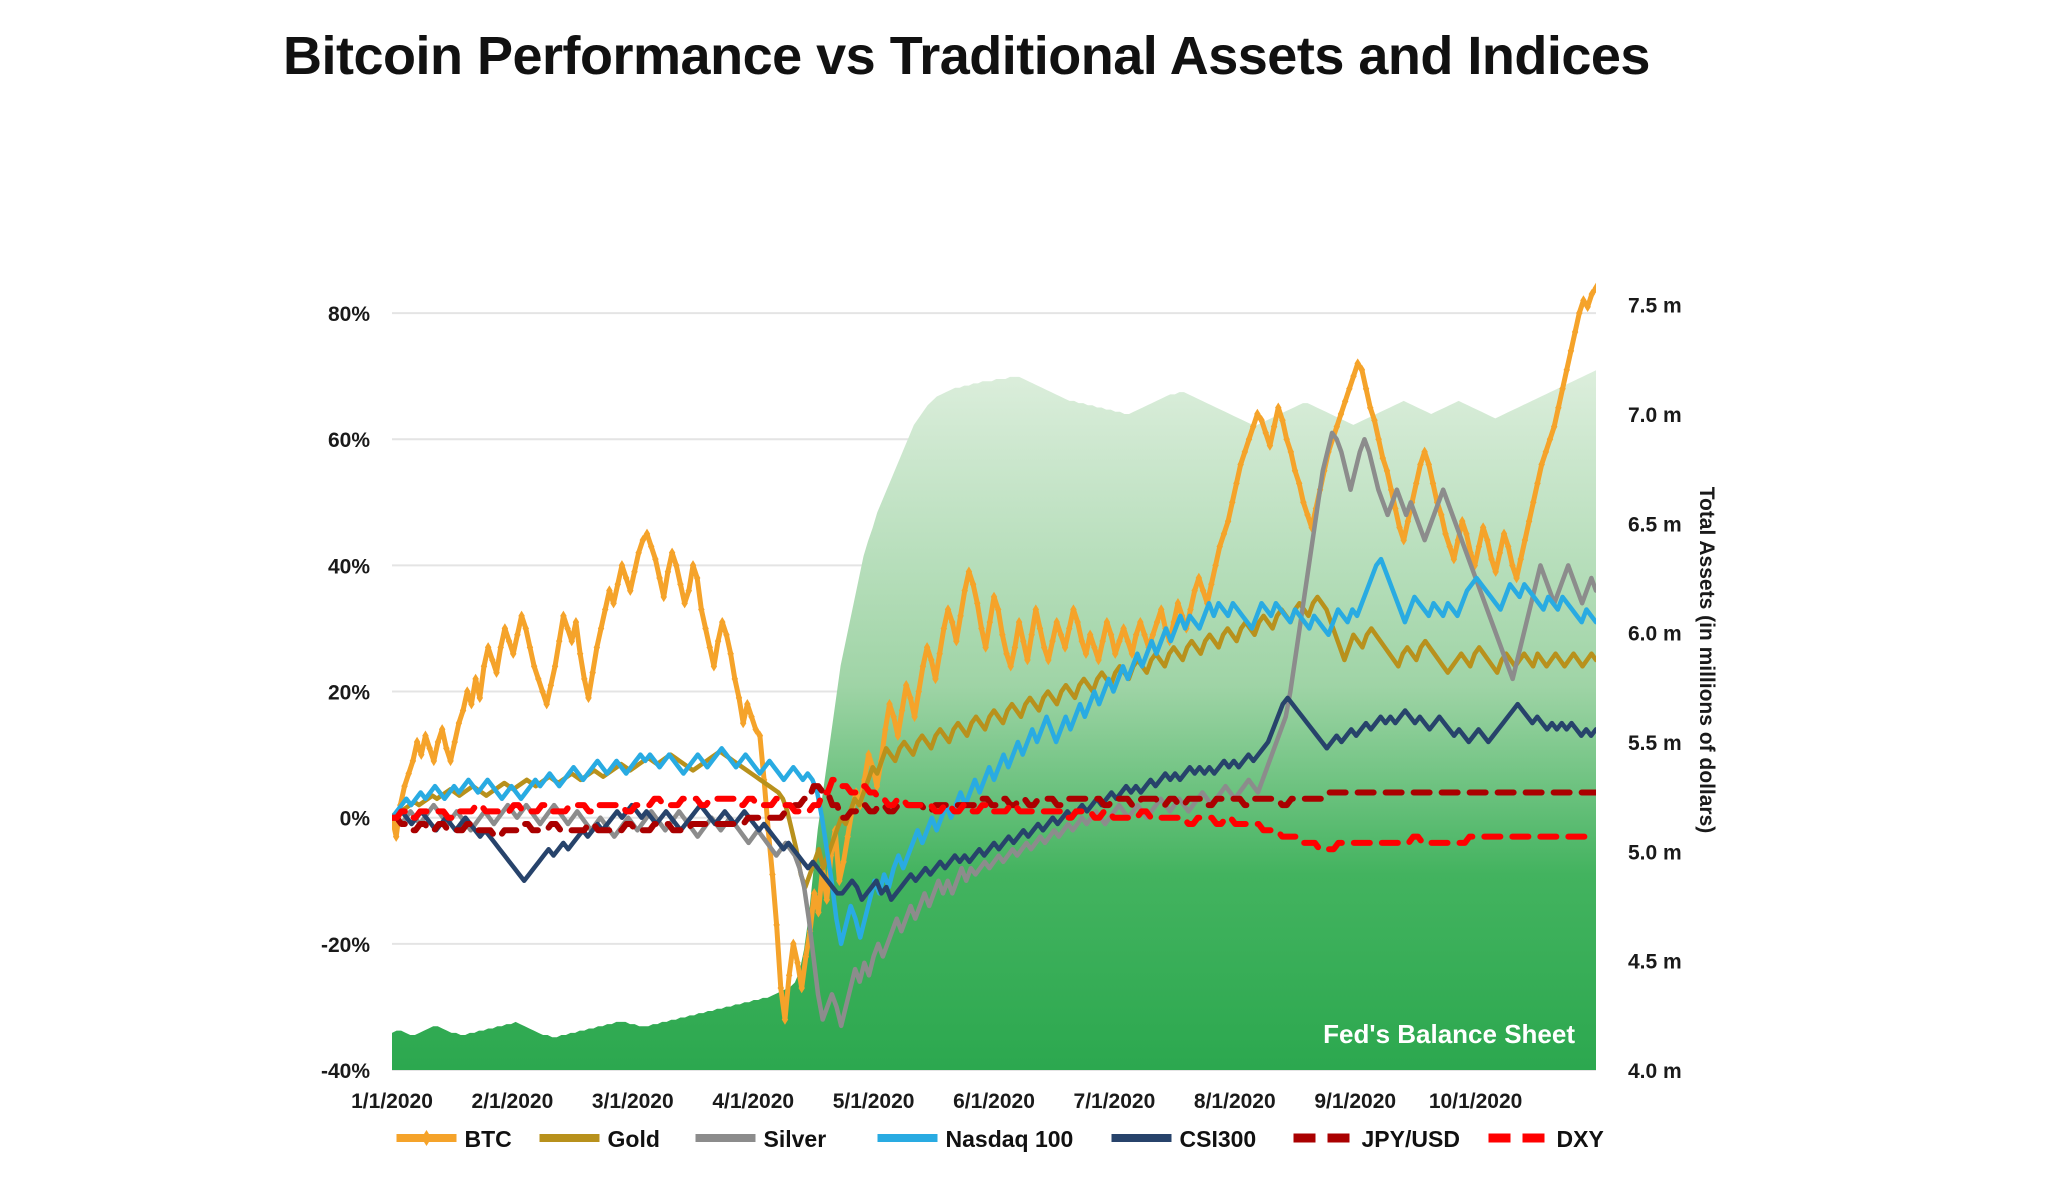 The image size is (2056, 1178). I want to click on x-axis-tick: 9/1/2020, so click(1355, 1101).